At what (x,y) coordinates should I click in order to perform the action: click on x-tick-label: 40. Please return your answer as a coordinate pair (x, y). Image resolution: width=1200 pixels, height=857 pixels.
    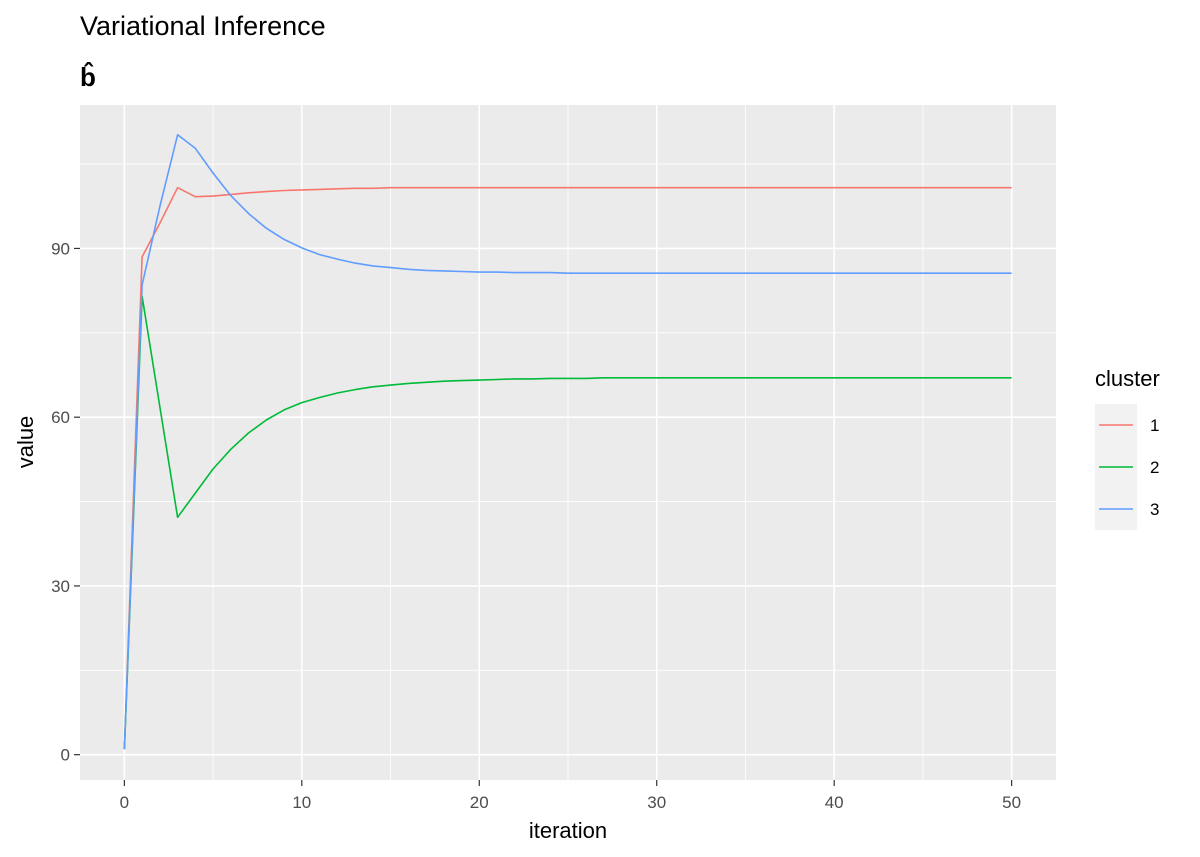
    Looking at the image, I should click on (834, 802).